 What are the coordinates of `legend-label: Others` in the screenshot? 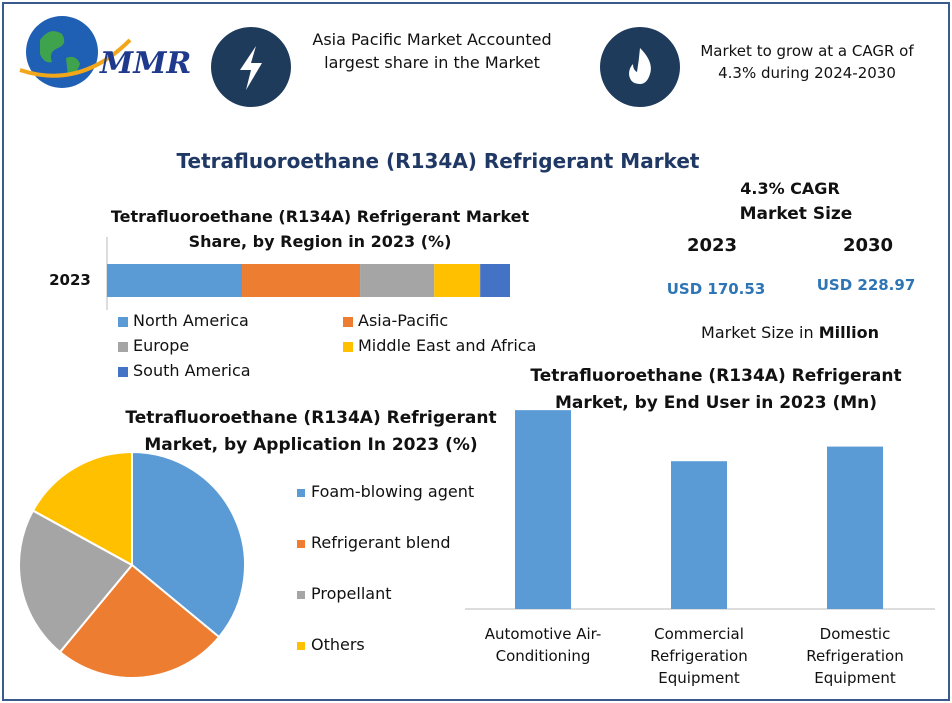 It's located at (338, 644).